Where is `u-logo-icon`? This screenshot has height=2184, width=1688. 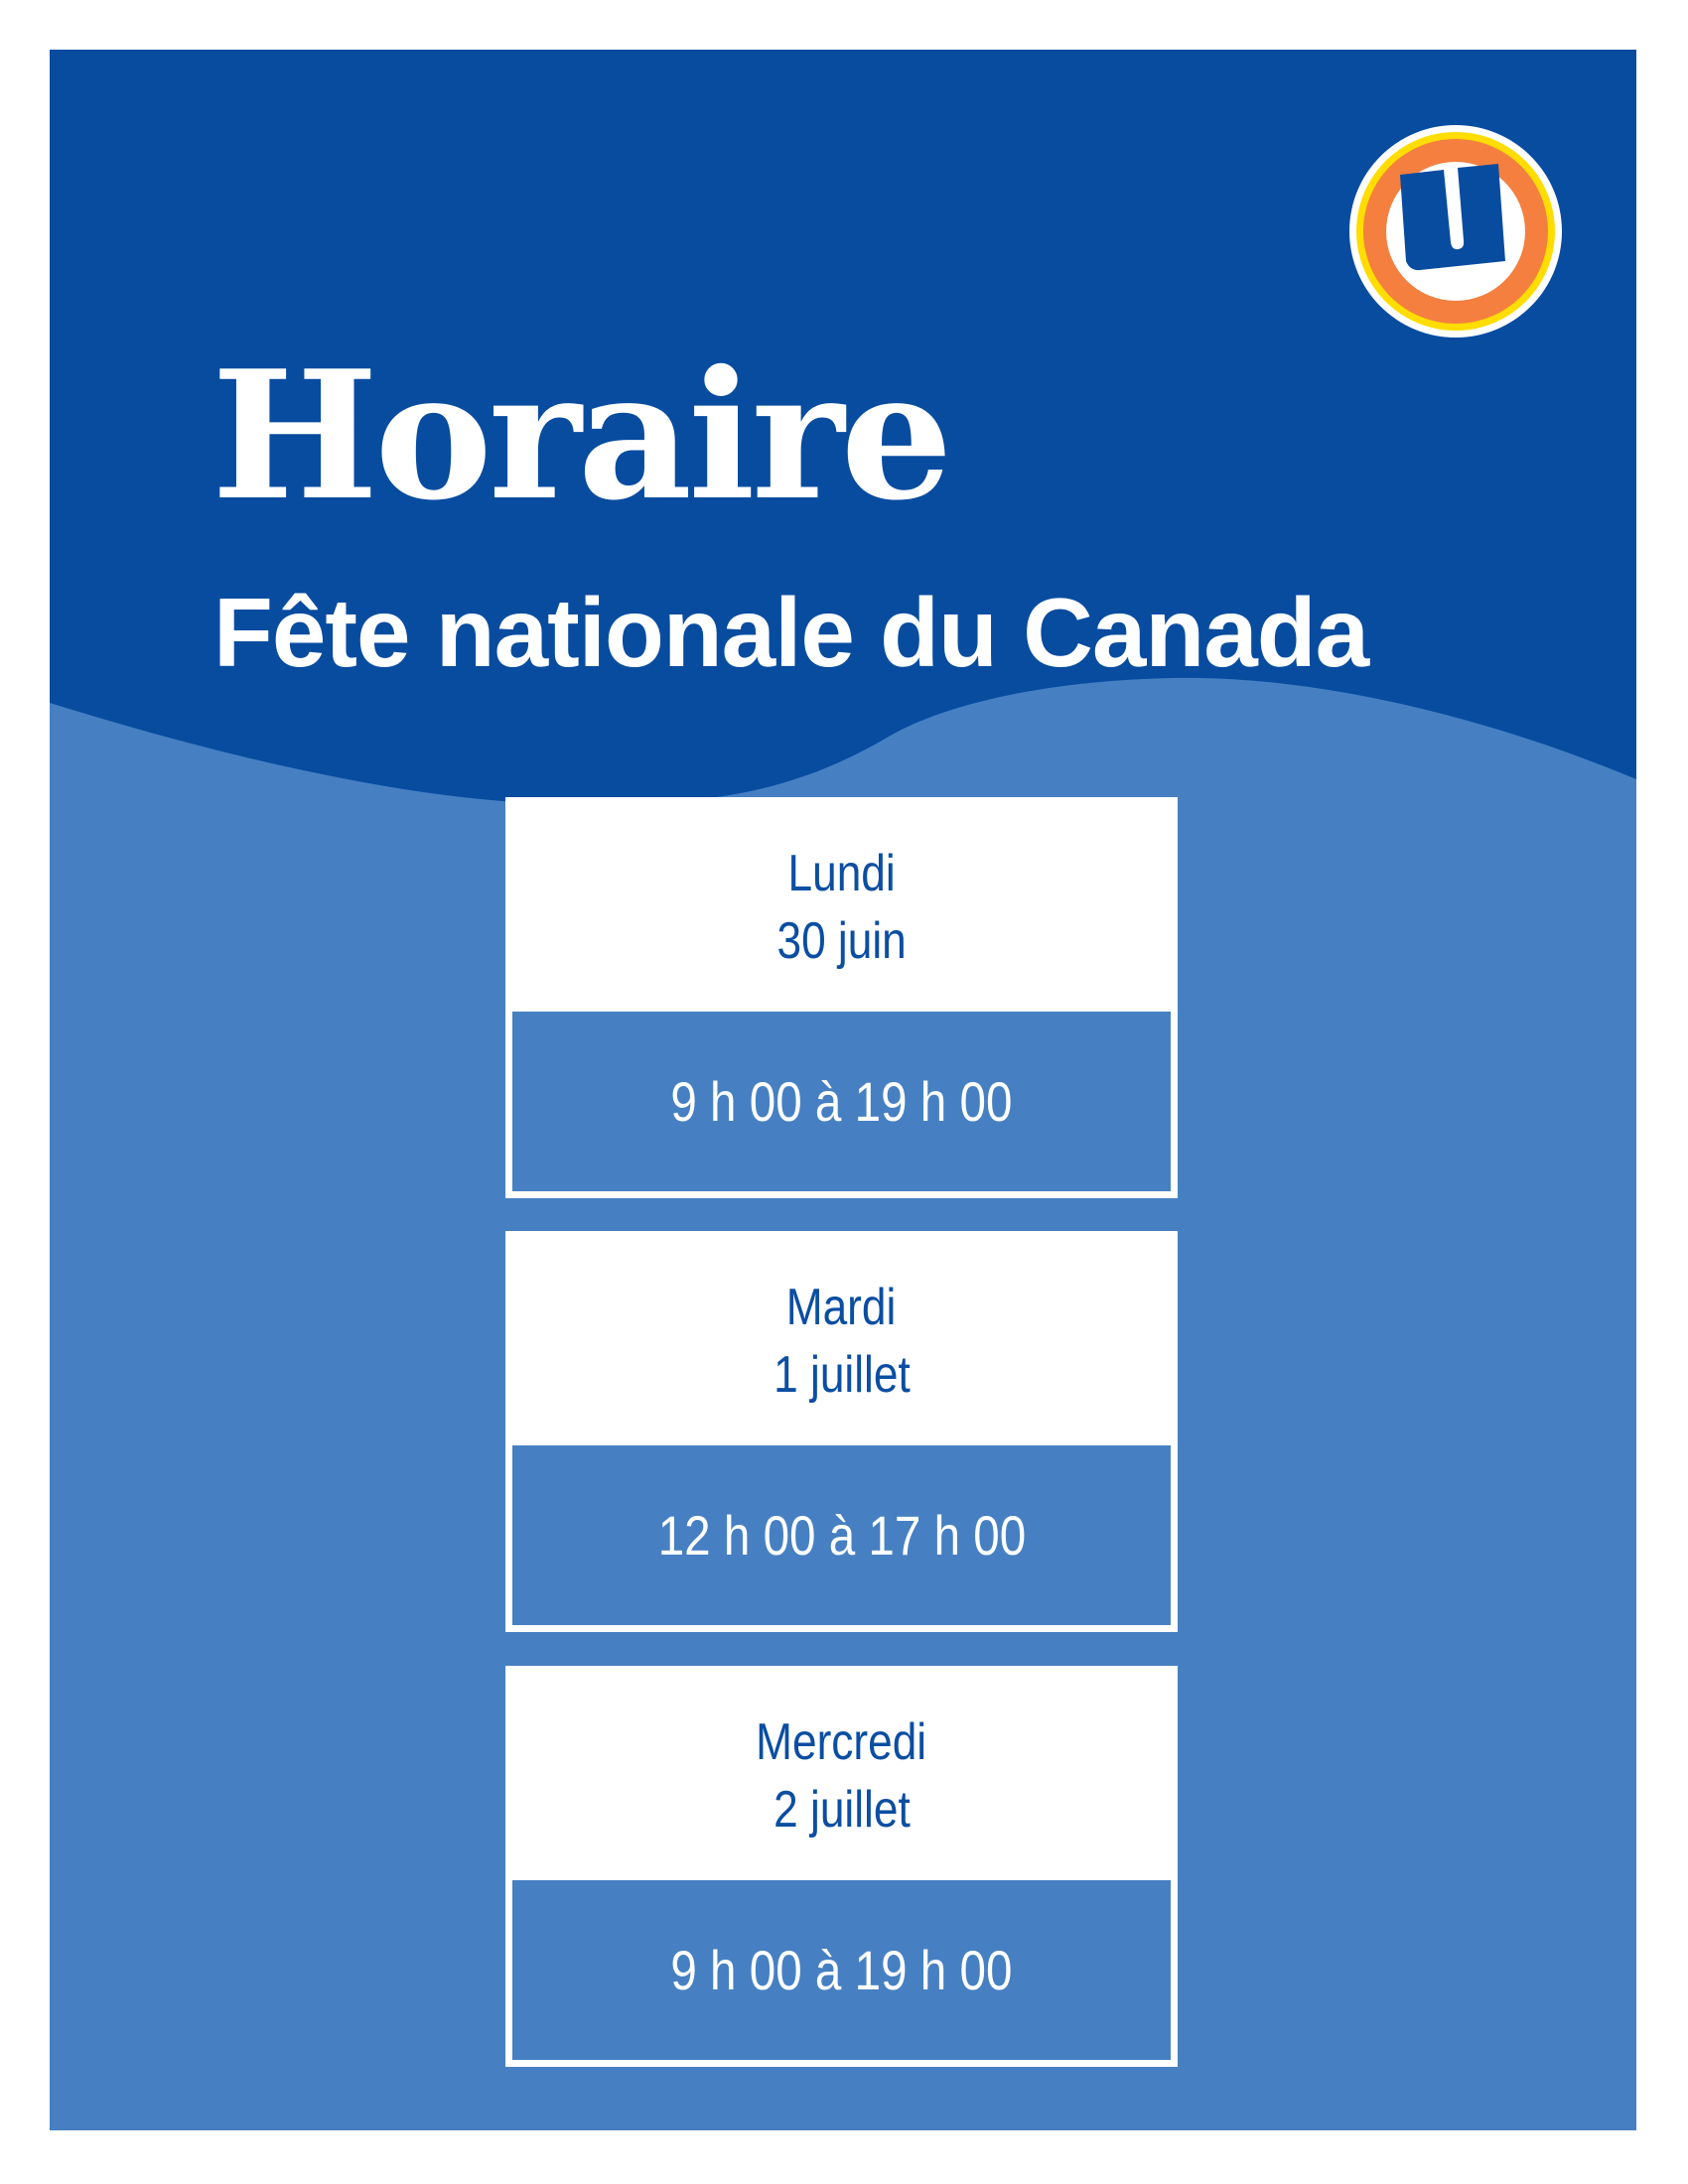
u-logo-icon is located at coordinates (1455, 231).